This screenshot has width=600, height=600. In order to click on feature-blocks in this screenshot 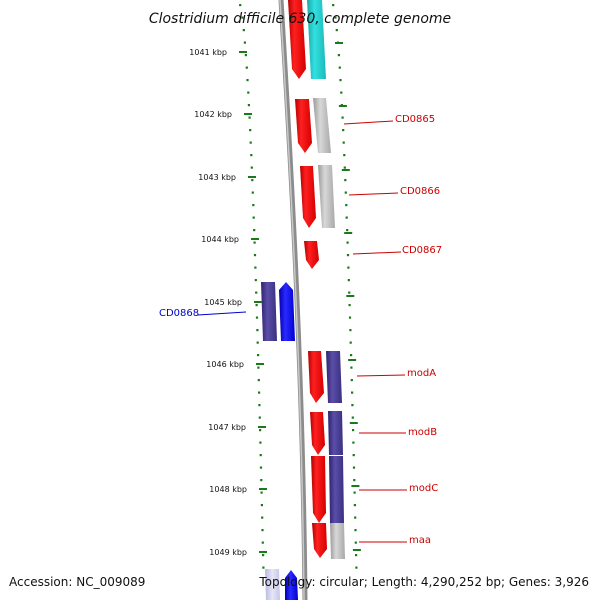, I will do `click(303, 300)`.